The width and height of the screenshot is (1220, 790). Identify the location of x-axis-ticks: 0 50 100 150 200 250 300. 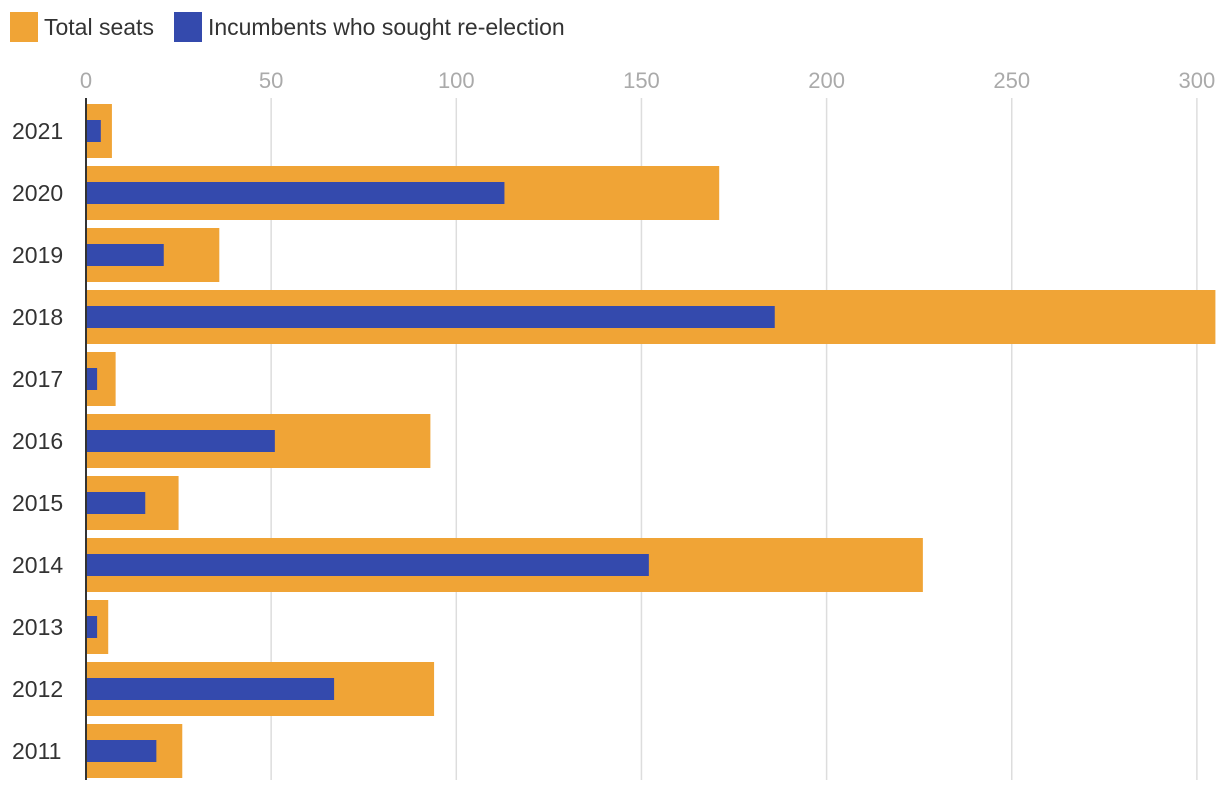
(647, 80).